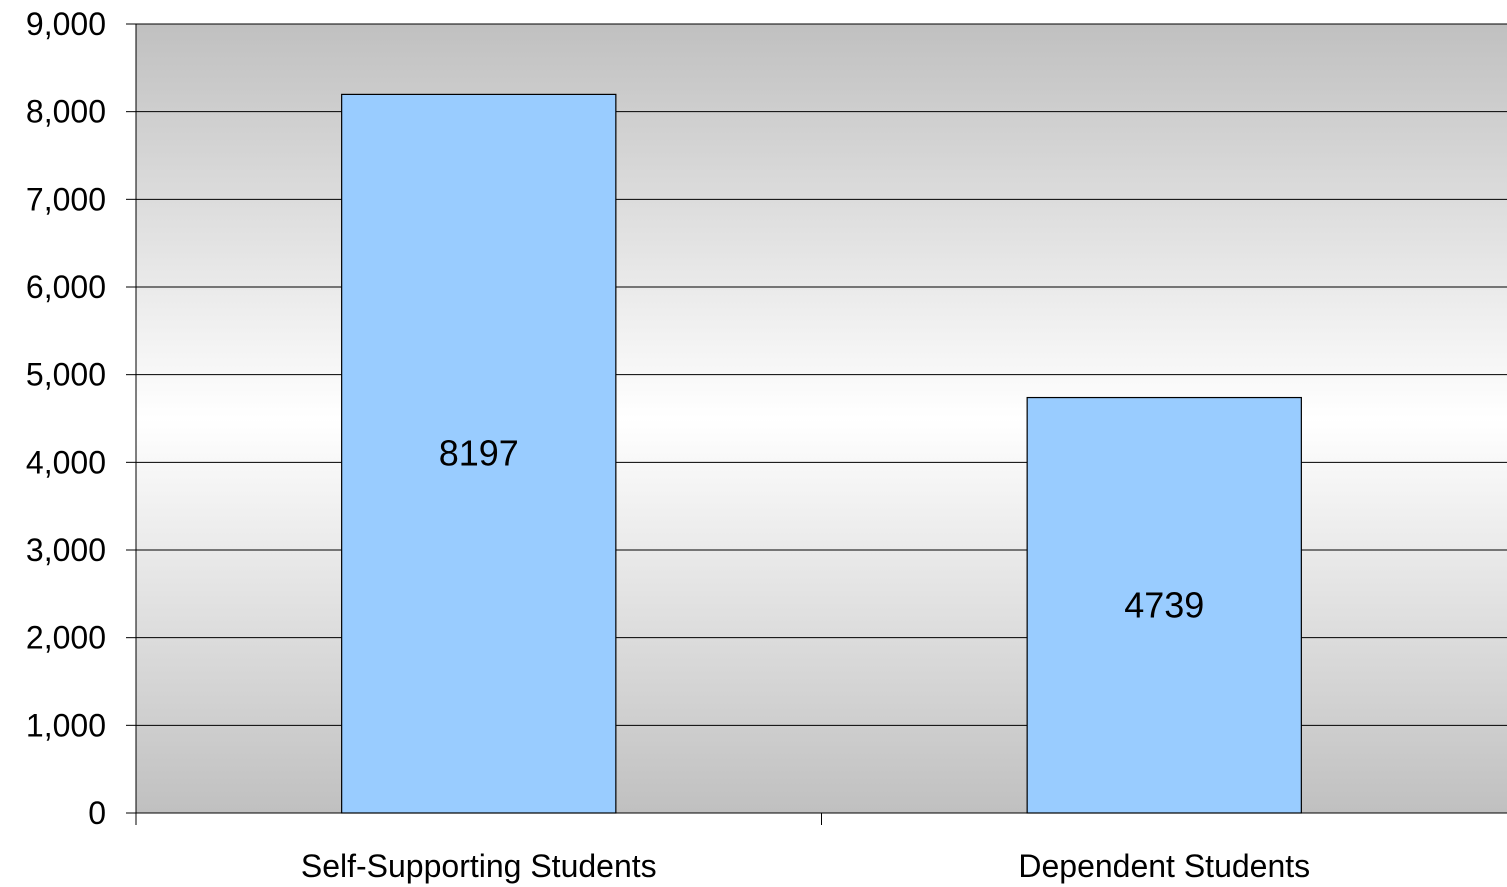 This screenshot has height=887, width=1507. What do you see at coordinates (66, 638) in the screenshot?
I see `y-tick-label: 2,000` at bounding box center [66, 638].